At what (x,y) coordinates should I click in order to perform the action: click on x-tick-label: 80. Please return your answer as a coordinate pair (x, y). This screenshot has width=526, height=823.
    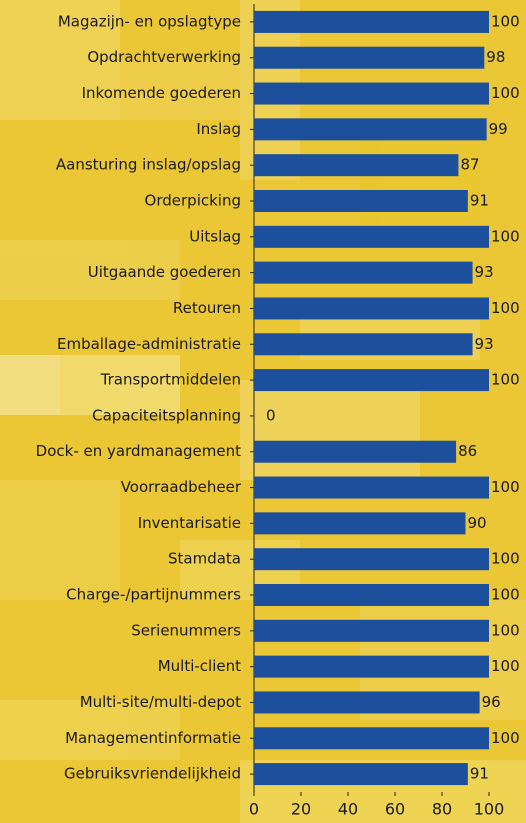
    Looking at the image, I should click on (442, 809).